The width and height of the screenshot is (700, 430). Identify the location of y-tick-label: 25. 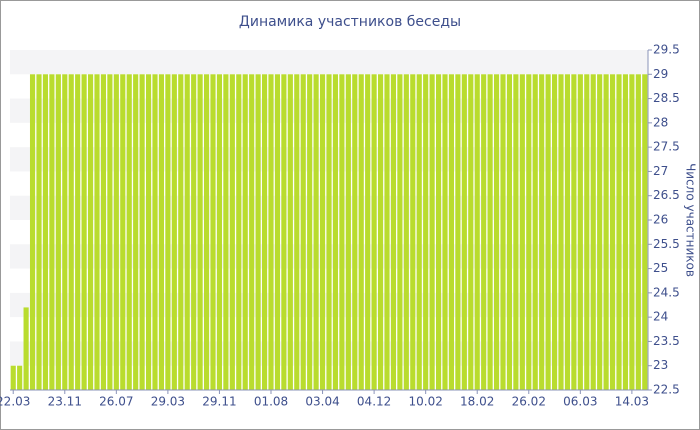
(660, 268).